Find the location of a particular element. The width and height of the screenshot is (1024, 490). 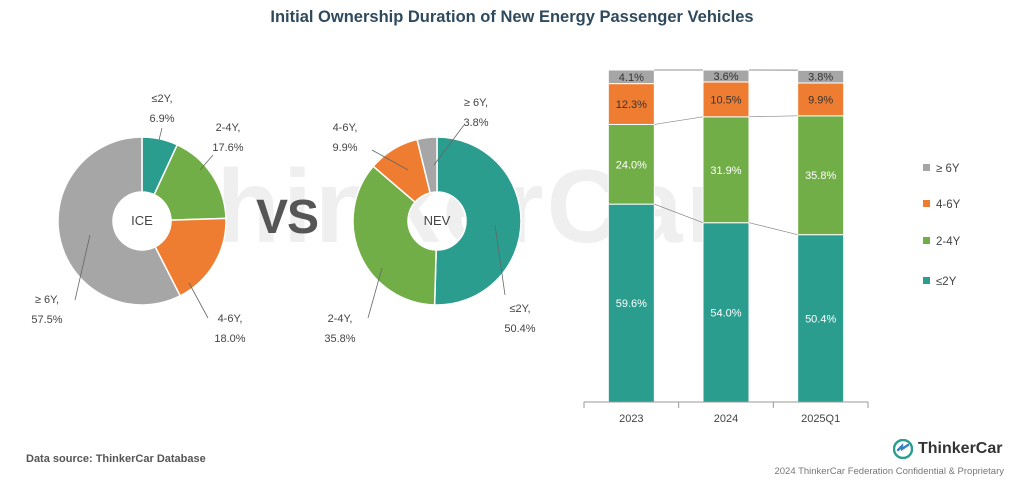

brand-logo: ThinkerCar is located at coordinates (947, 449).